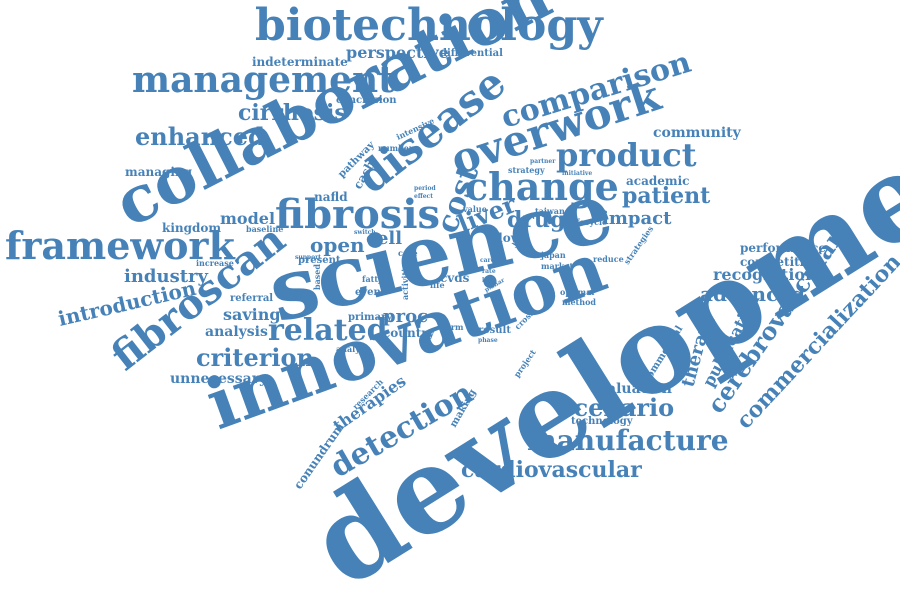 The height and width of the screenshot is (595, 900). What do you see at coordinates (765, 274) in the screenshot?
I see `word-recognition: recognition` at bounding box center [765, 274].